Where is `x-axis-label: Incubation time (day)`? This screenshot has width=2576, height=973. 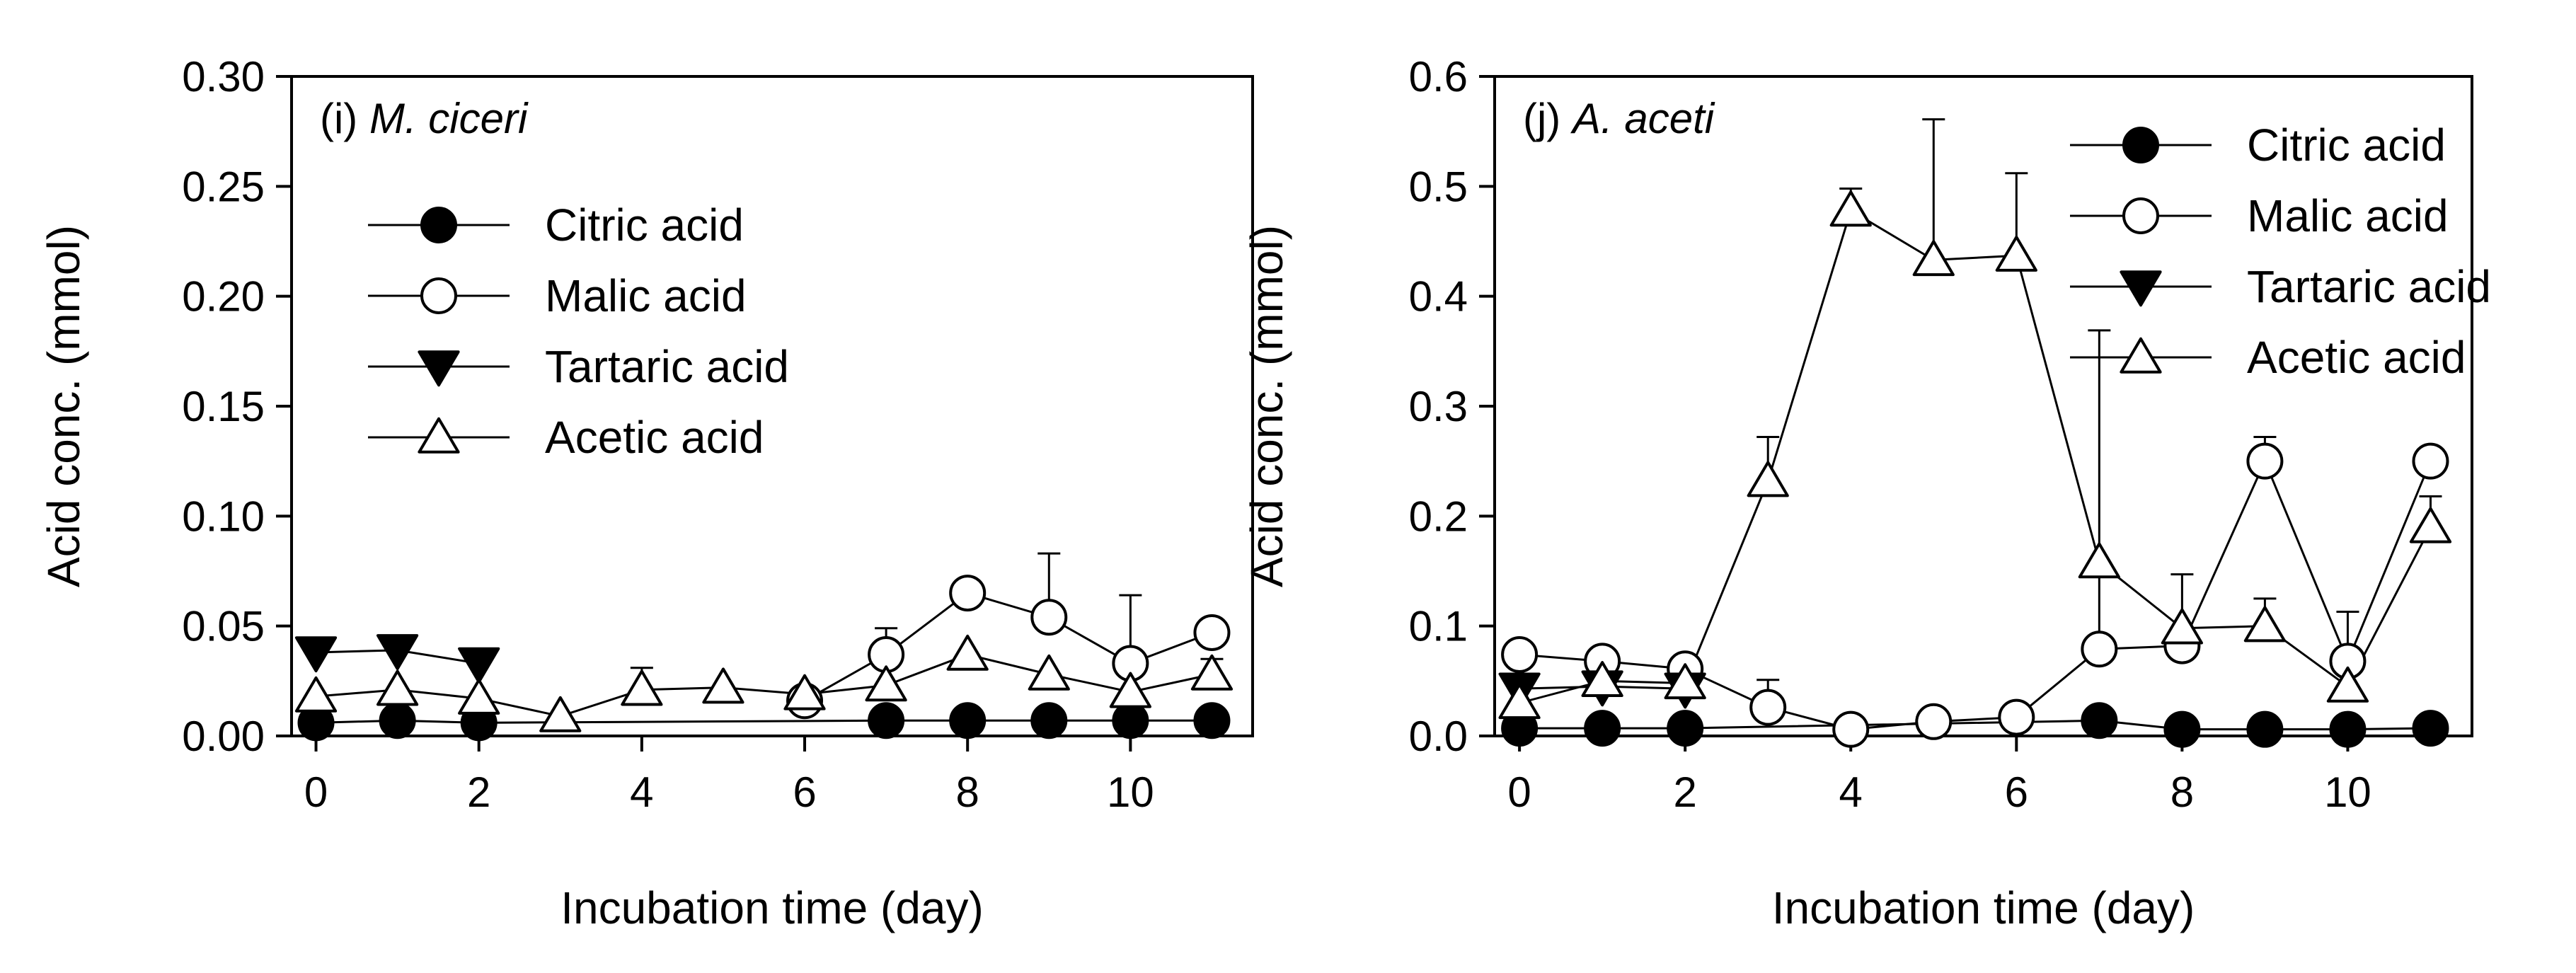 x-axis-label: Incubation time (day) is located at coordinates (772, 907).